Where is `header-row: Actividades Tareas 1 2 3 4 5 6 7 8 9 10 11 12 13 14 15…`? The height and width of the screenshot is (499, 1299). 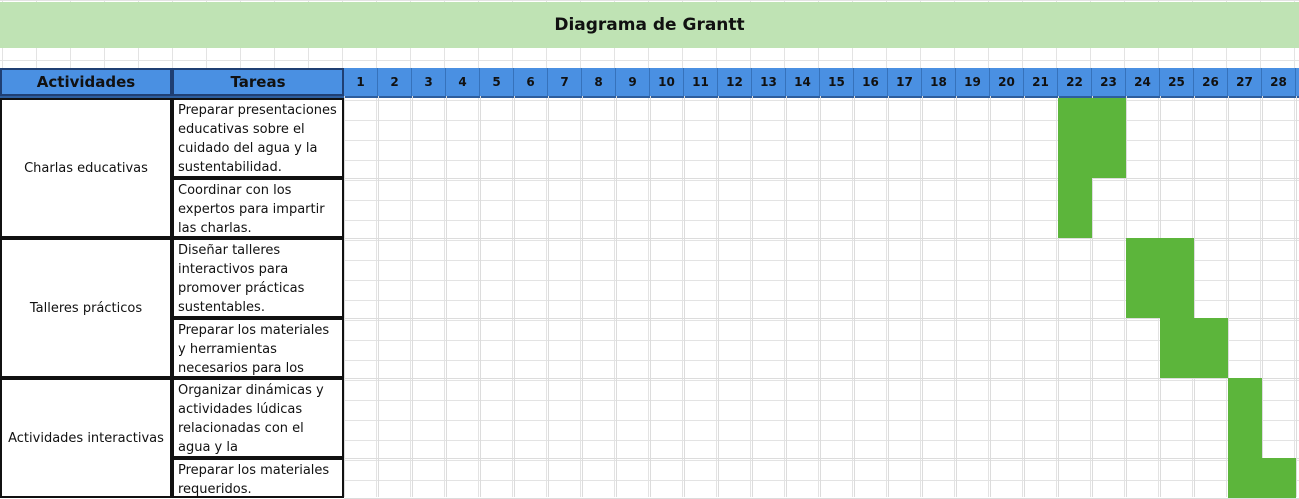 header-row: Actividades Tareas 1 2 3 4 5 6 7 8 9 10 11 12 13 14 15… is located at coordinates (649, 83).